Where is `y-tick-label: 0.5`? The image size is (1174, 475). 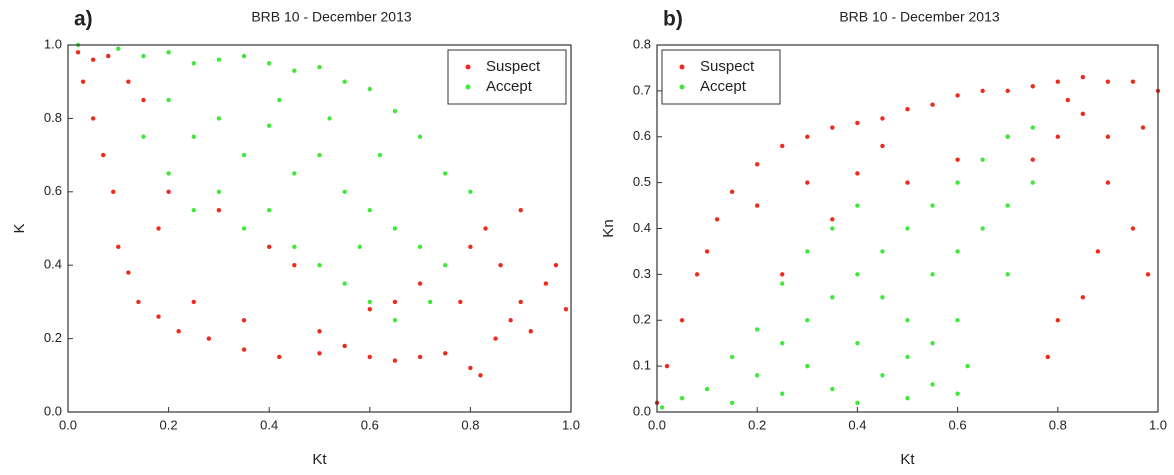
y-tick-label: 0.5 is located at coordinates (642, 181).